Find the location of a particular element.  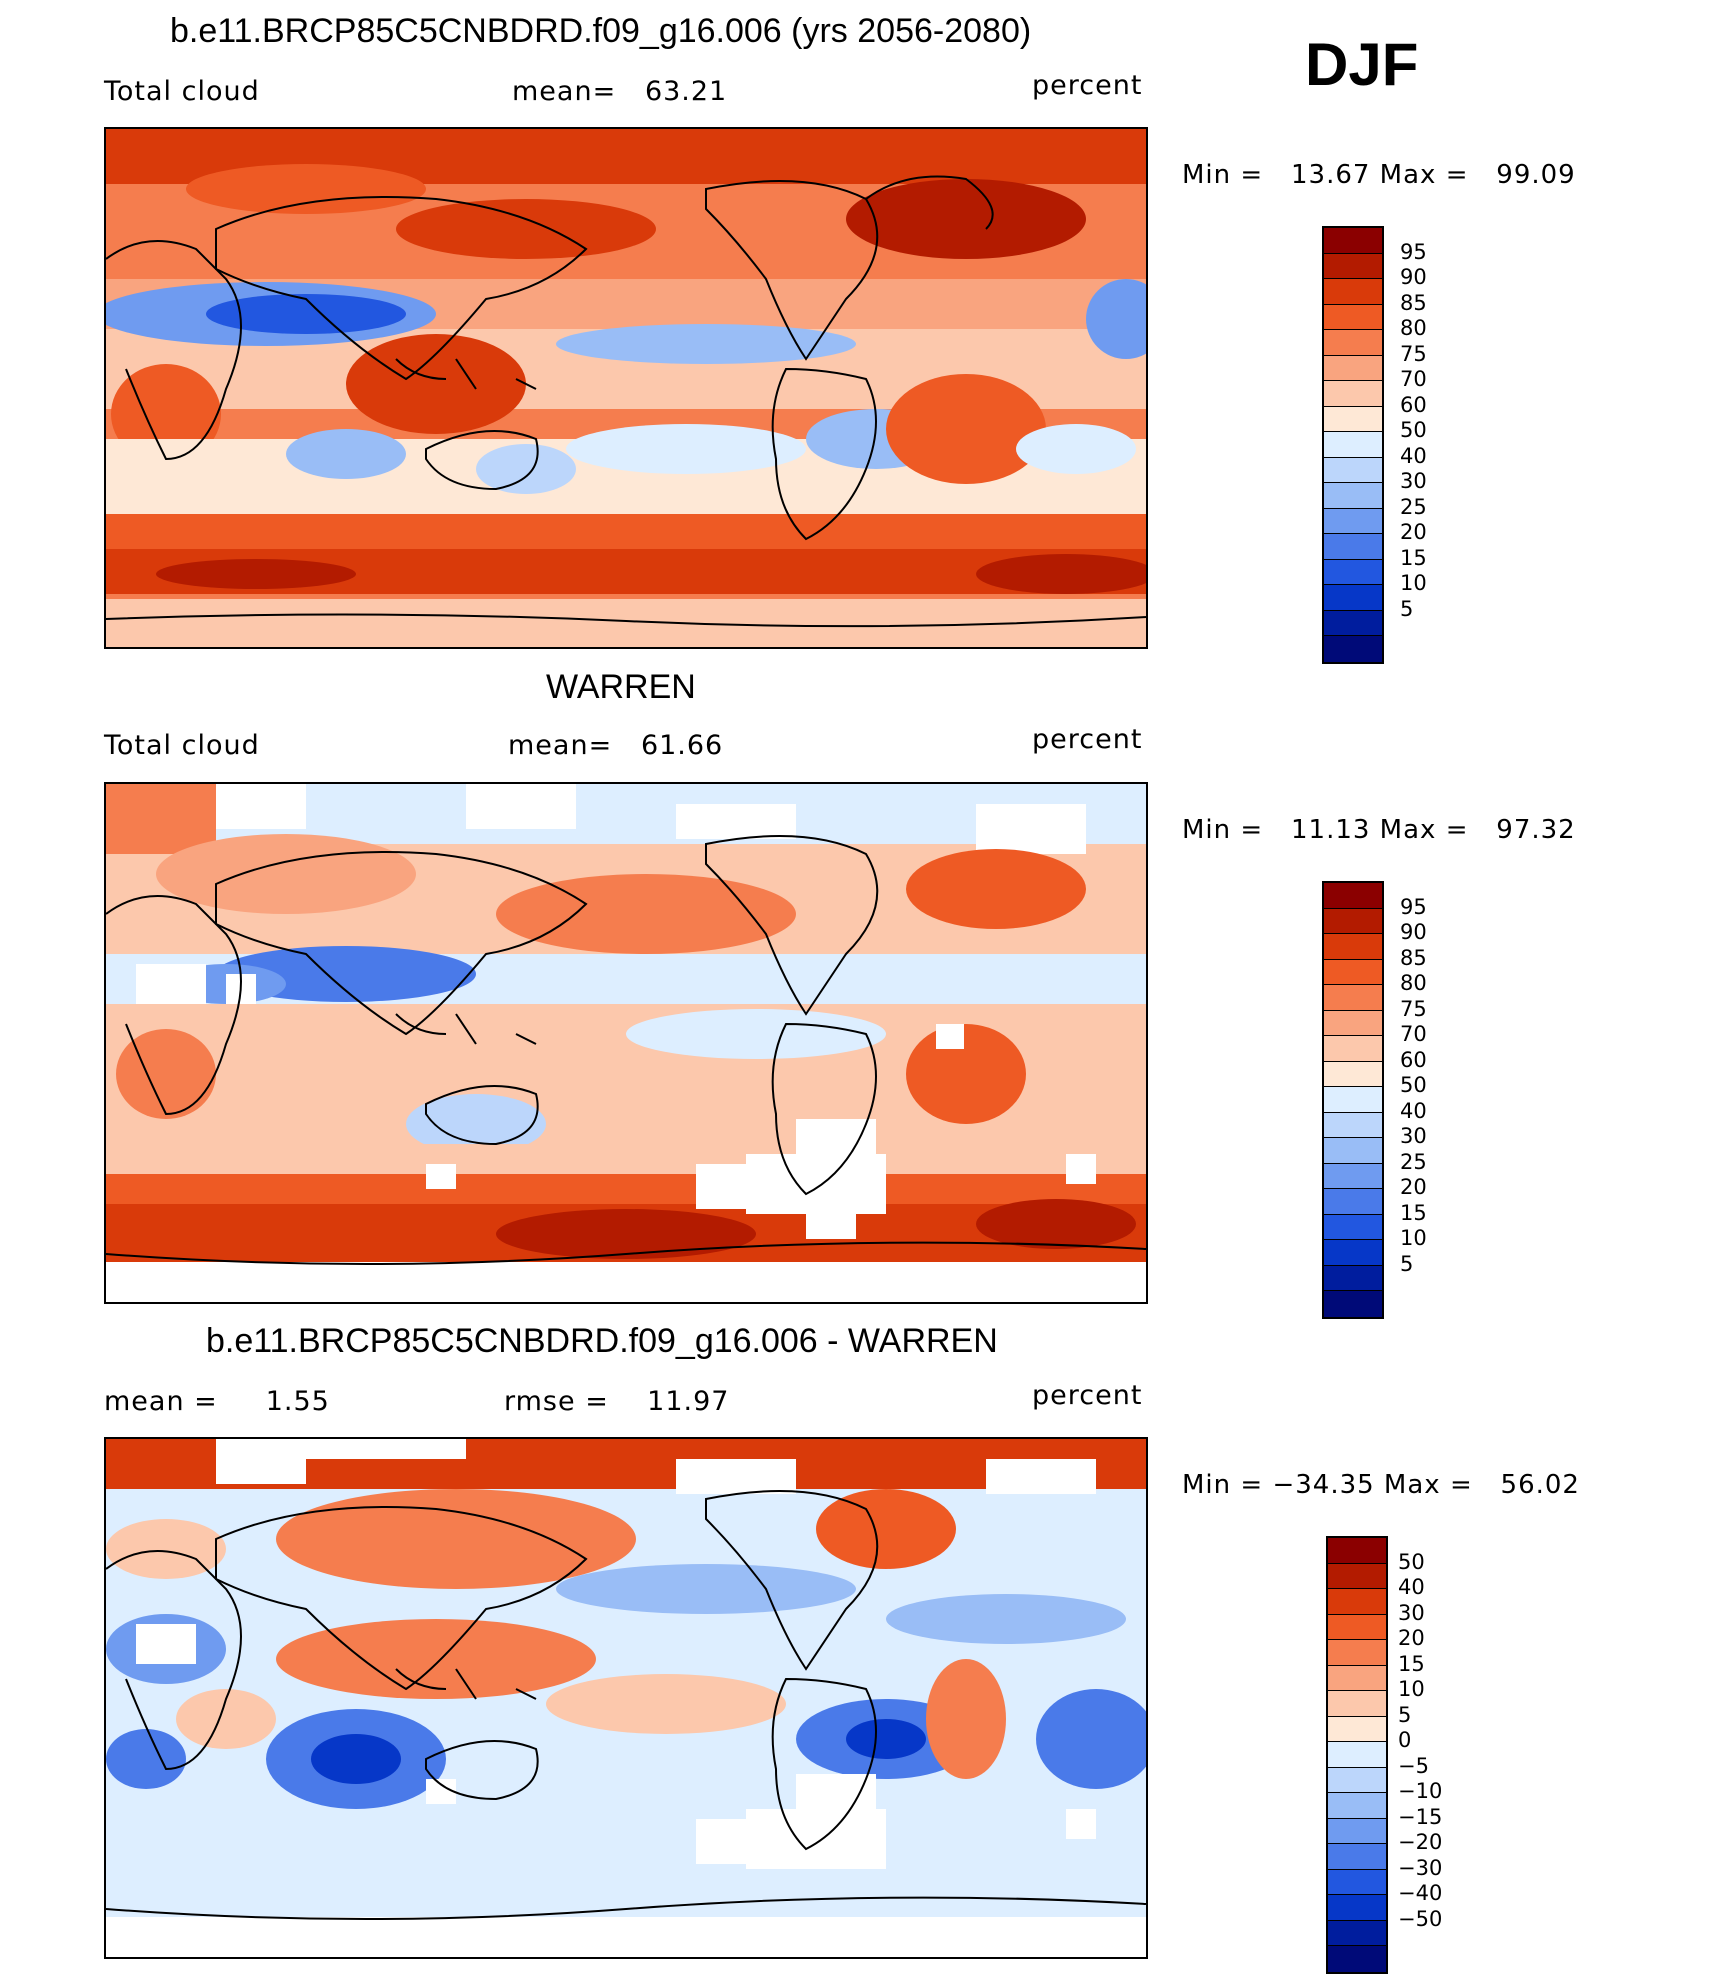

colorbar-tick-label: −20 is located at coordinates (1420, 1842).